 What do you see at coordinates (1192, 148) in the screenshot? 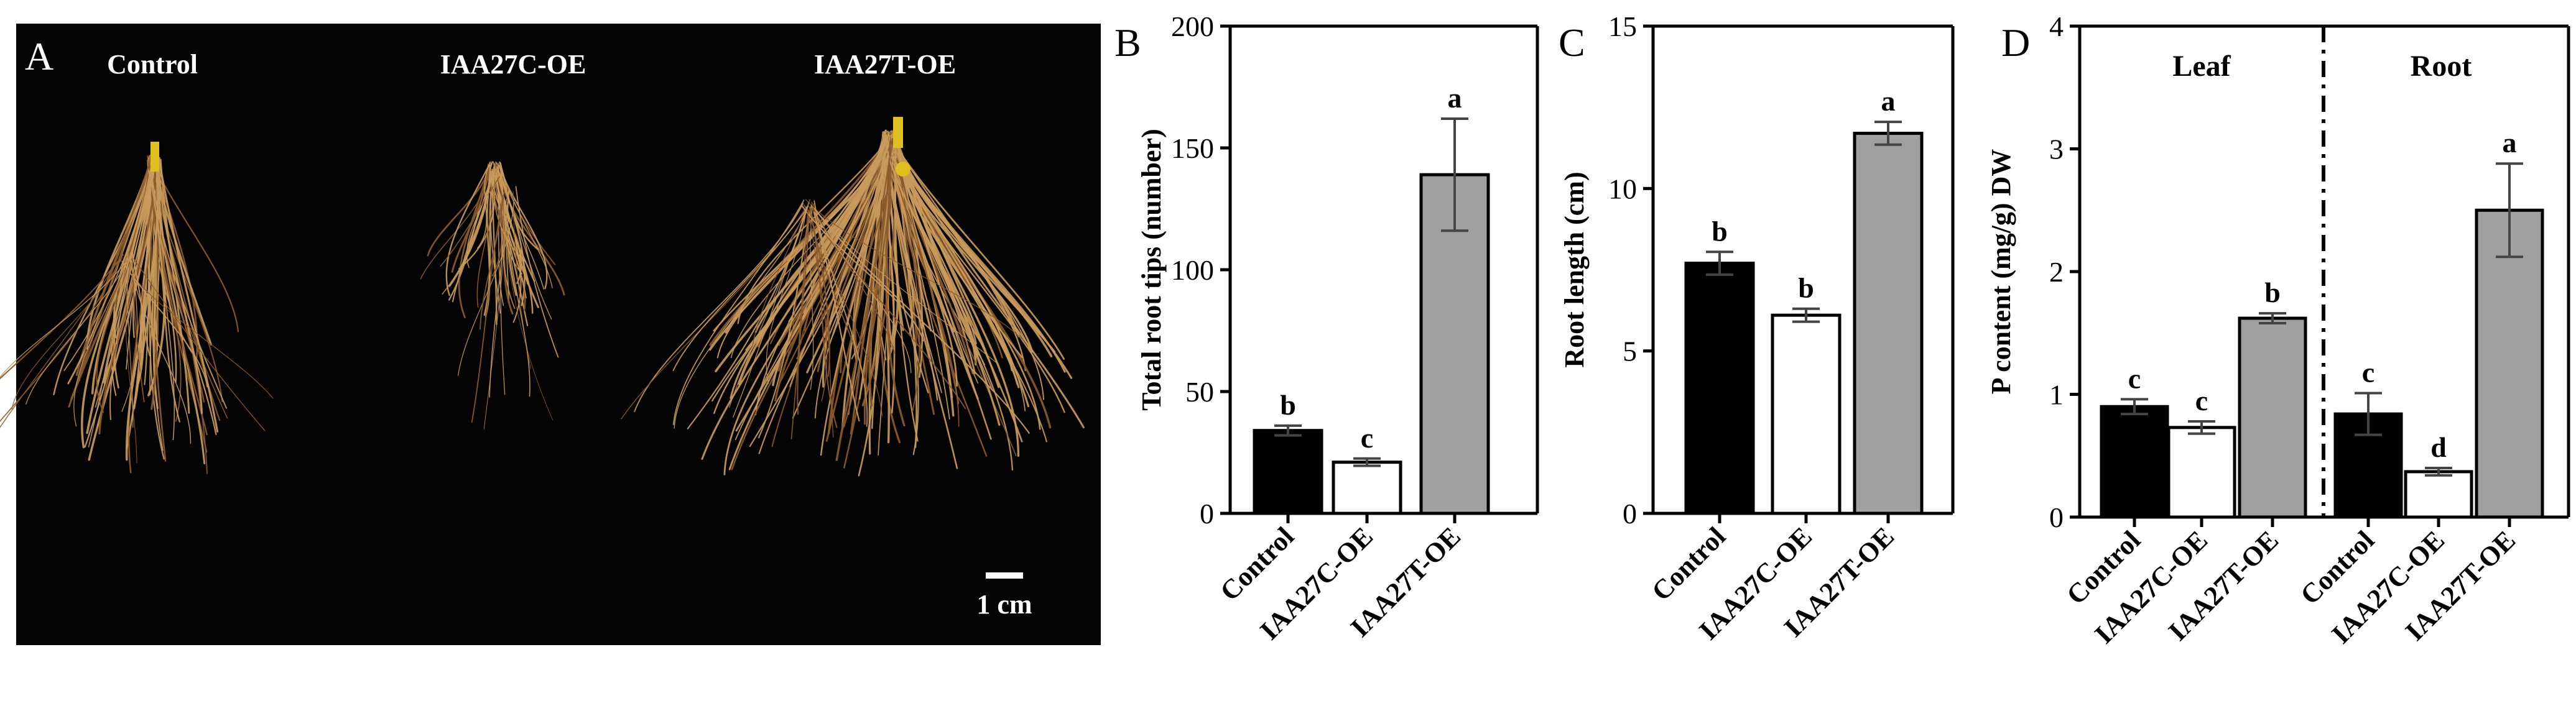
I see `y-tick-label: 150` at bounding box center [1192, 148].